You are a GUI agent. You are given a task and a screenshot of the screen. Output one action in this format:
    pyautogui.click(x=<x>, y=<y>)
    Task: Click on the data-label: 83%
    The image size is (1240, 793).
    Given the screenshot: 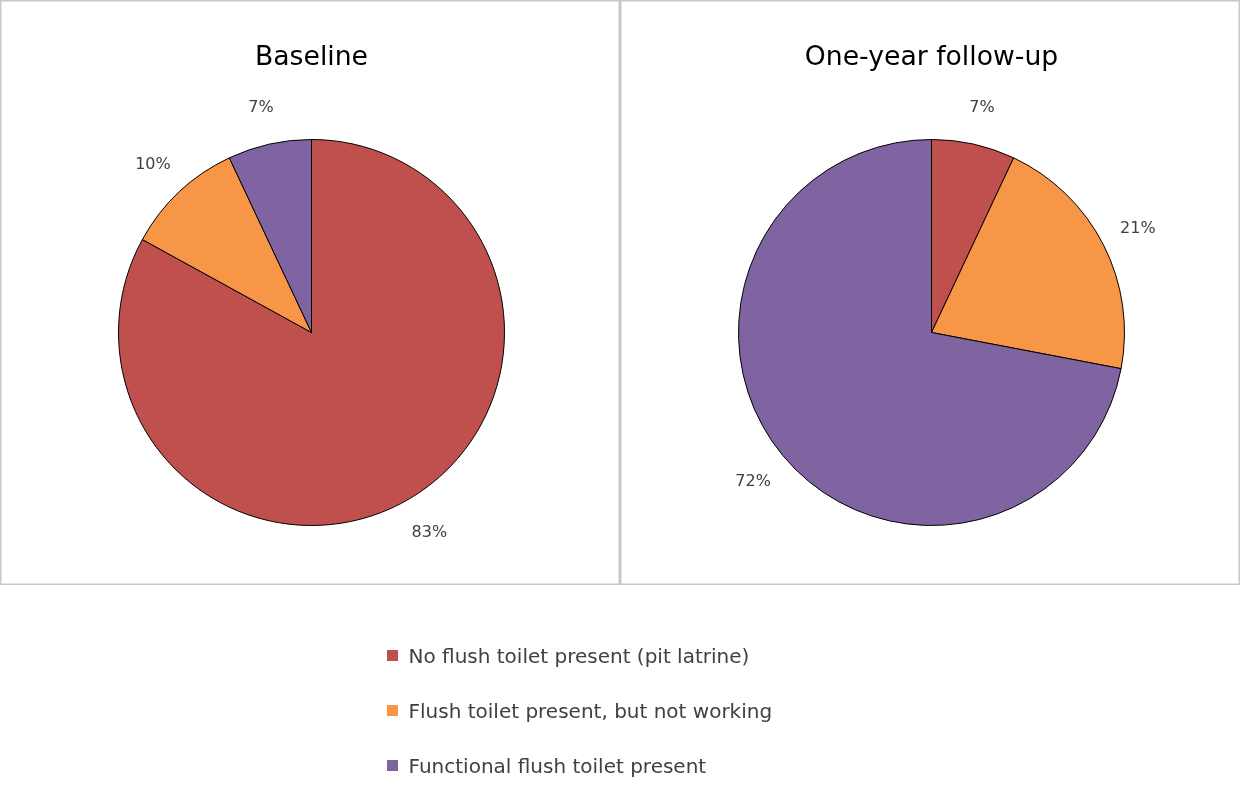 What is the action you would take?
    pyautogui.click(x=429, y=532)
    